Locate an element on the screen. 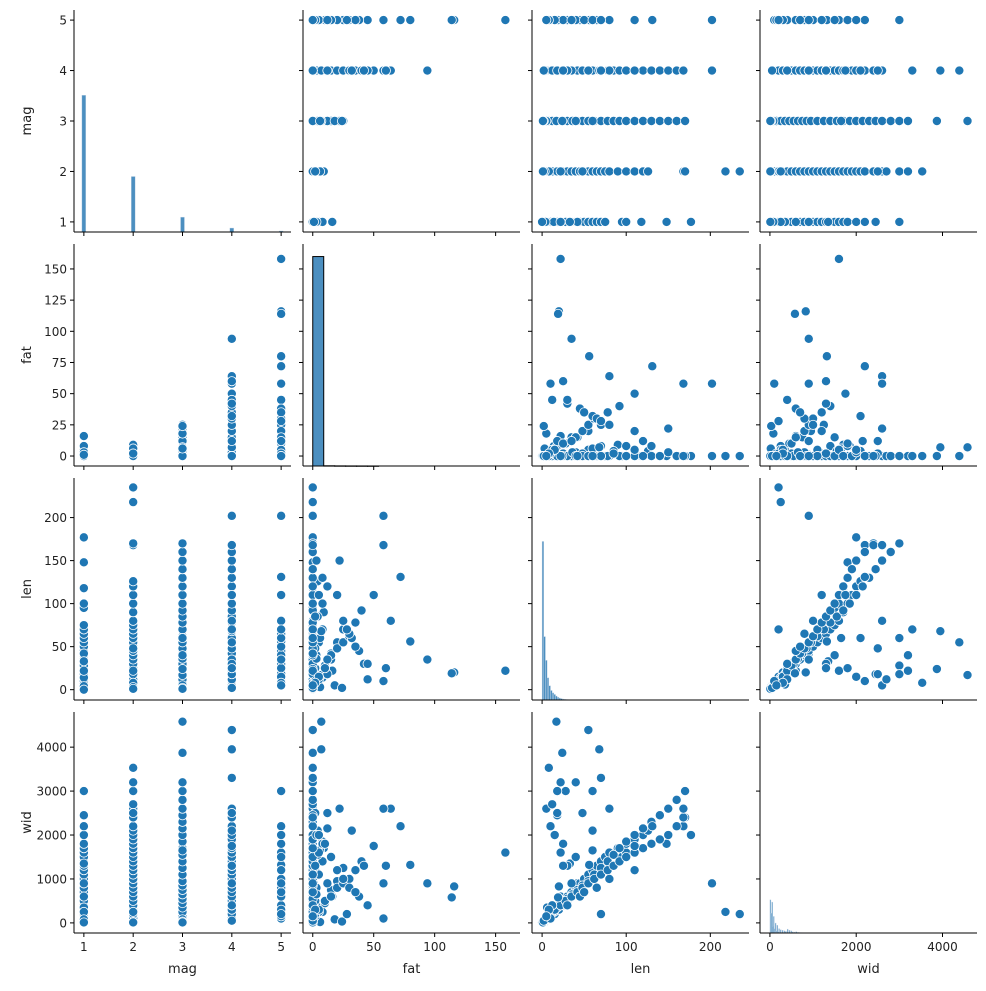 The width and height of the screenshot is (986, 991). x-tick-label: 200 is located at coordinates (710, 947).